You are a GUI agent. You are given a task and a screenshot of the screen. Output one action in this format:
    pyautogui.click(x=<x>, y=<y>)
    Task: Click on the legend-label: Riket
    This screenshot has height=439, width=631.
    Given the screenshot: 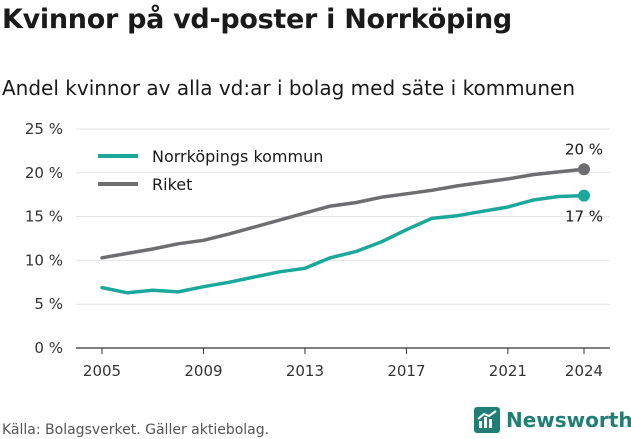 What is the action you would take?
    pyautogui.click(x=172, y=184)
    